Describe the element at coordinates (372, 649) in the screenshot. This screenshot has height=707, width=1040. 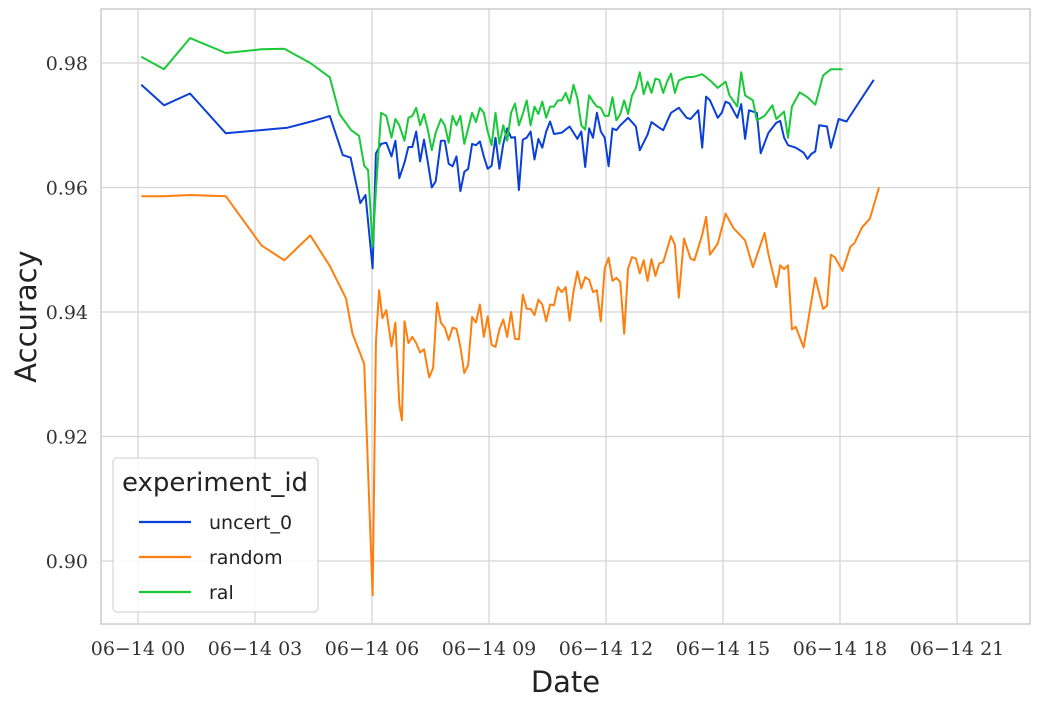
I see `x-tick-label: 06−14 06` at that location.